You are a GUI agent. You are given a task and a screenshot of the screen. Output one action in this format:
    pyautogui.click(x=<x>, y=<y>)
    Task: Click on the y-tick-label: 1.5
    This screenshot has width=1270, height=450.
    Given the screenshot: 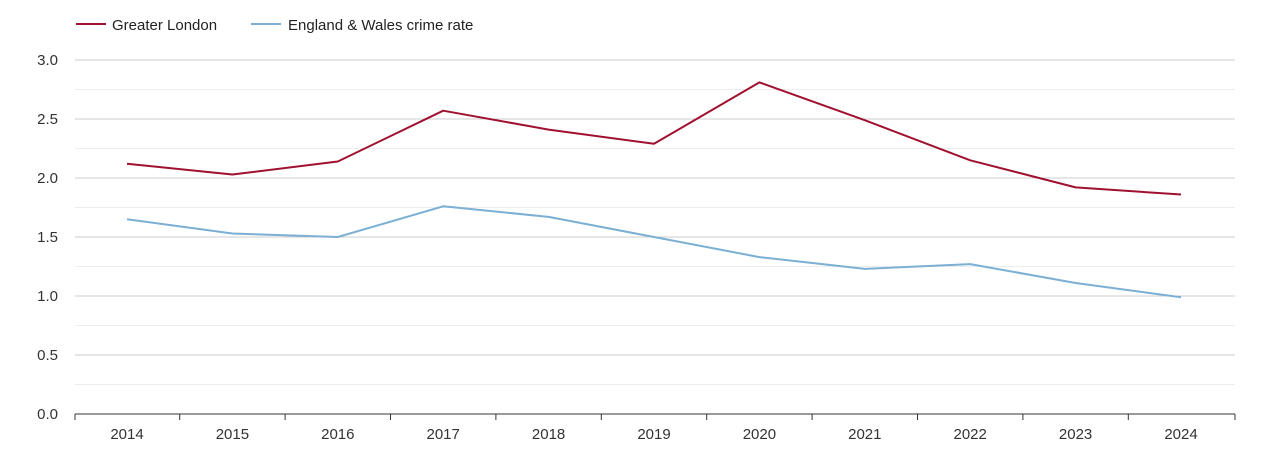 What is the action you would take?
    pyautogui.click(x=47, y=237)
    